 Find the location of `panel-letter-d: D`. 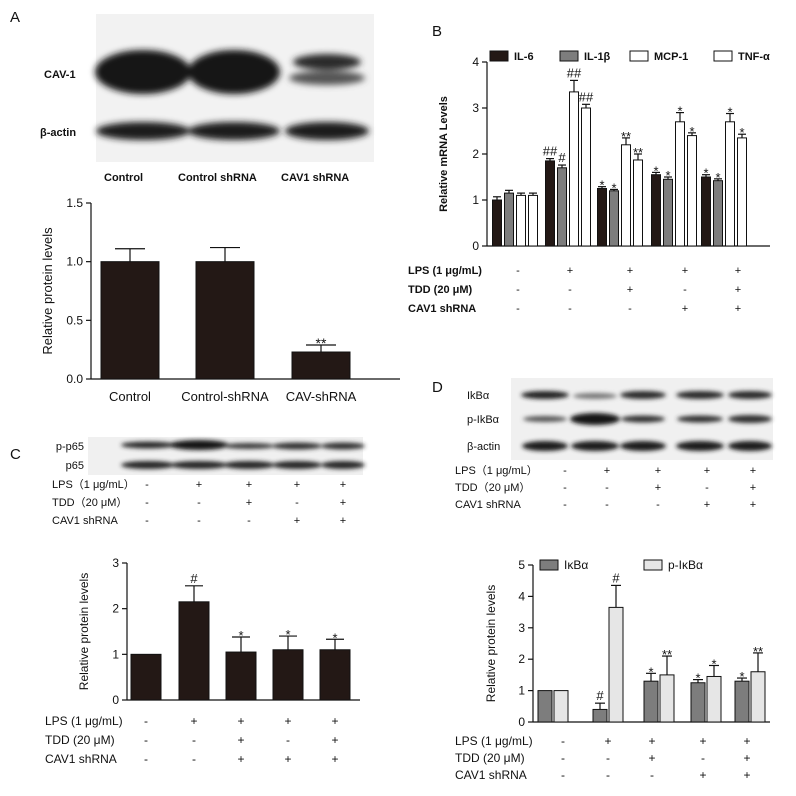

panel-letter-d: D is located at coordinates (437, 387).